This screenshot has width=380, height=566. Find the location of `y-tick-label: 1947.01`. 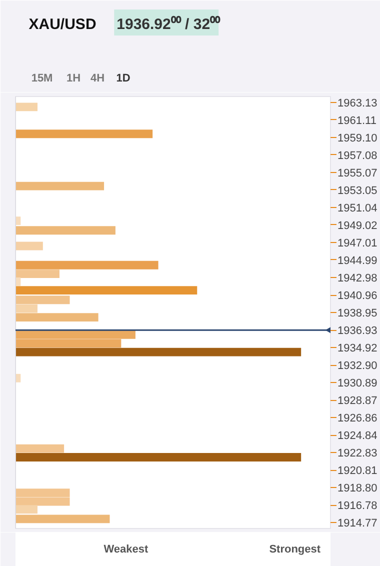

y-tick-label: 1947.01 is located at coordinates (358, 243).